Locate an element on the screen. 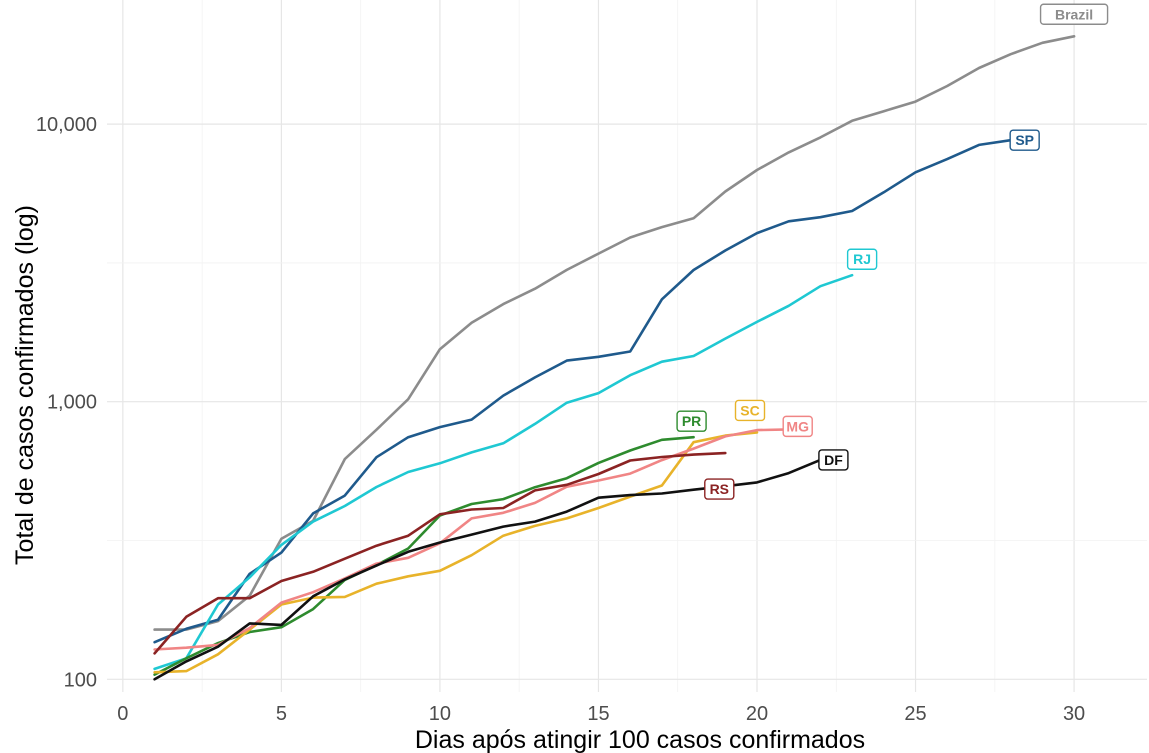 The height and width of the screenshot is (753, 1149). x-tick-label: 20 is located at coordinates (757, 714).